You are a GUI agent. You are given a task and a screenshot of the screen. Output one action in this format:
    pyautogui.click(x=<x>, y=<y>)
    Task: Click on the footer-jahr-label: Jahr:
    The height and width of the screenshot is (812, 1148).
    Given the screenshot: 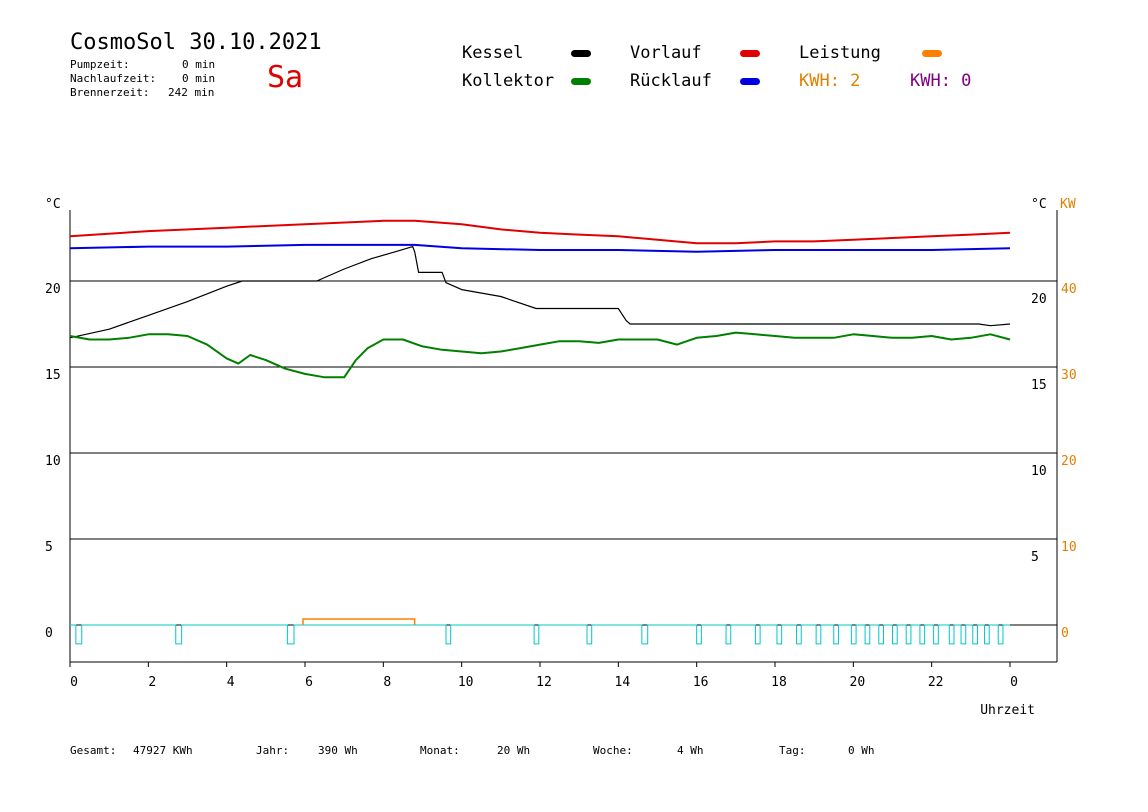 What is the action you would take?
    pyautogui.click(x=273, y=750)
    